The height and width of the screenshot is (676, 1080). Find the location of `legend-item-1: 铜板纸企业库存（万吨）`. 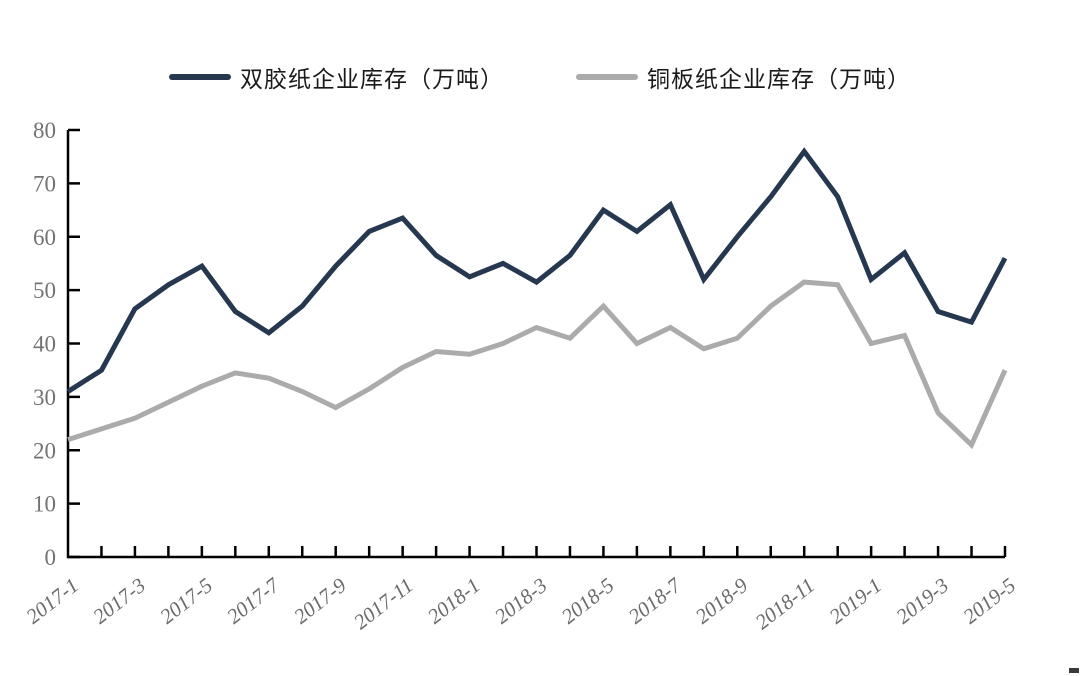

legend-item-1: 铜板纸企业库存（万吨） is located at coordinates (743, 77).